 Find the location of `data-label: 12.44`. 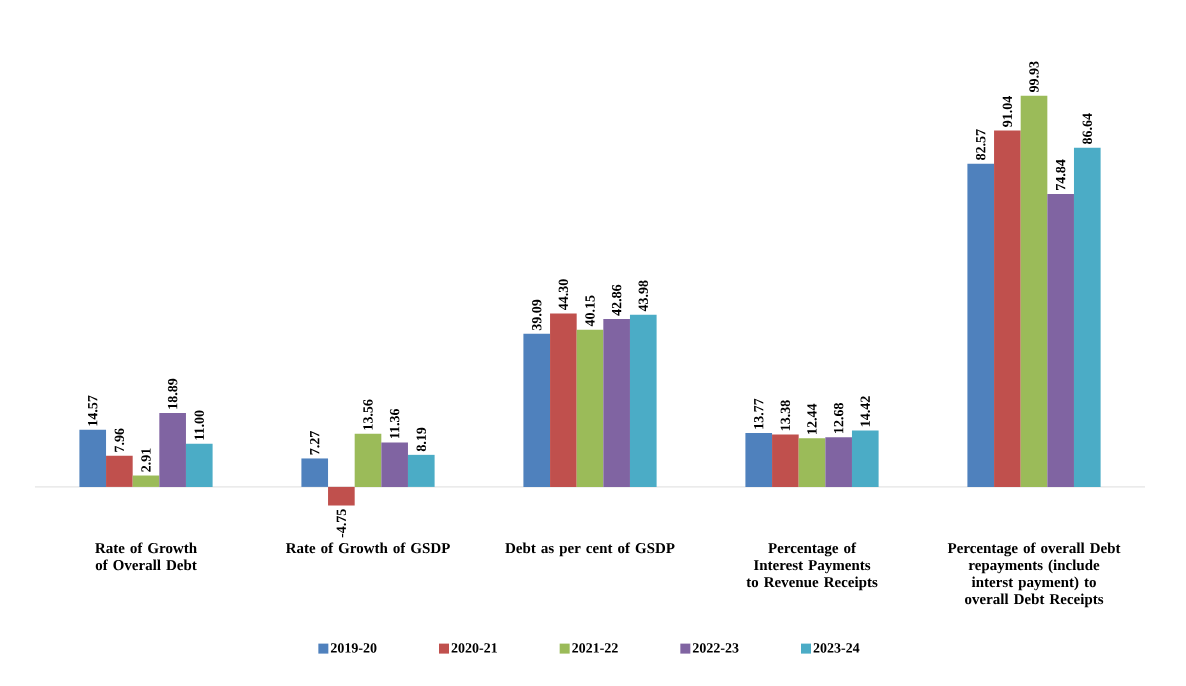

data-label: 12.44 is located at coordinates (812, 418).